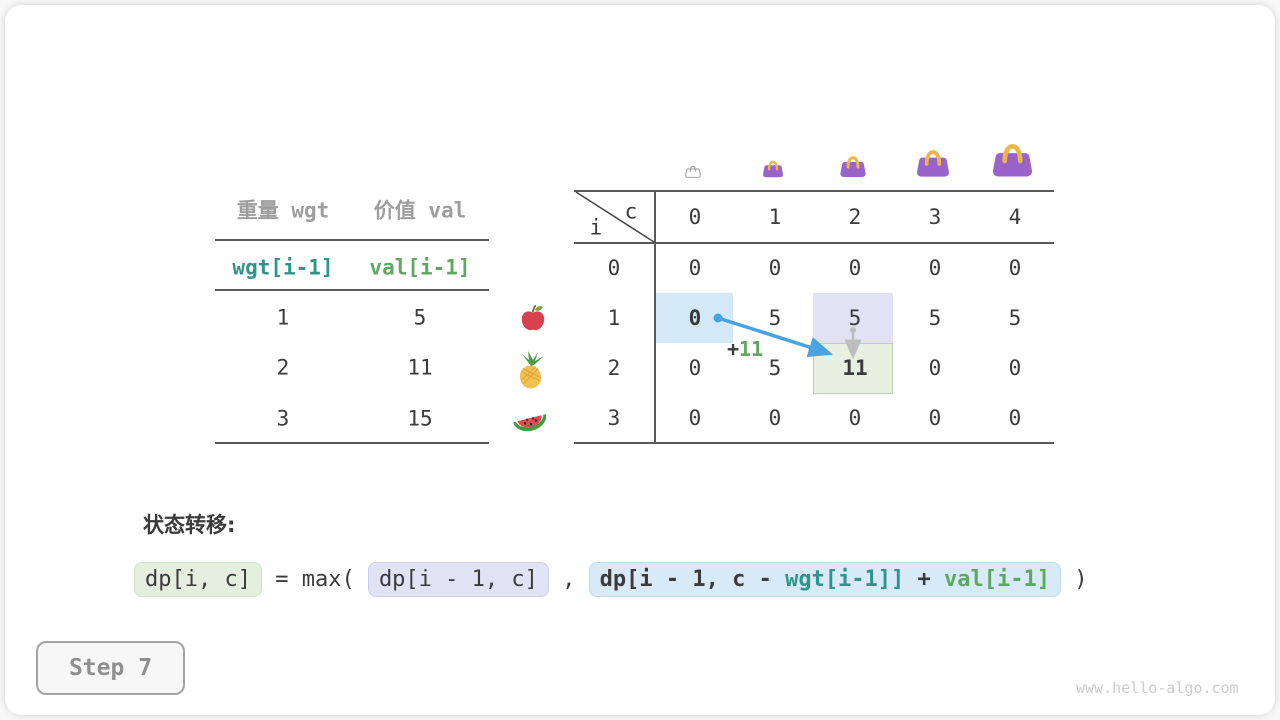  I want to click on dp-cell-1-0: 0, so click(695, 318).